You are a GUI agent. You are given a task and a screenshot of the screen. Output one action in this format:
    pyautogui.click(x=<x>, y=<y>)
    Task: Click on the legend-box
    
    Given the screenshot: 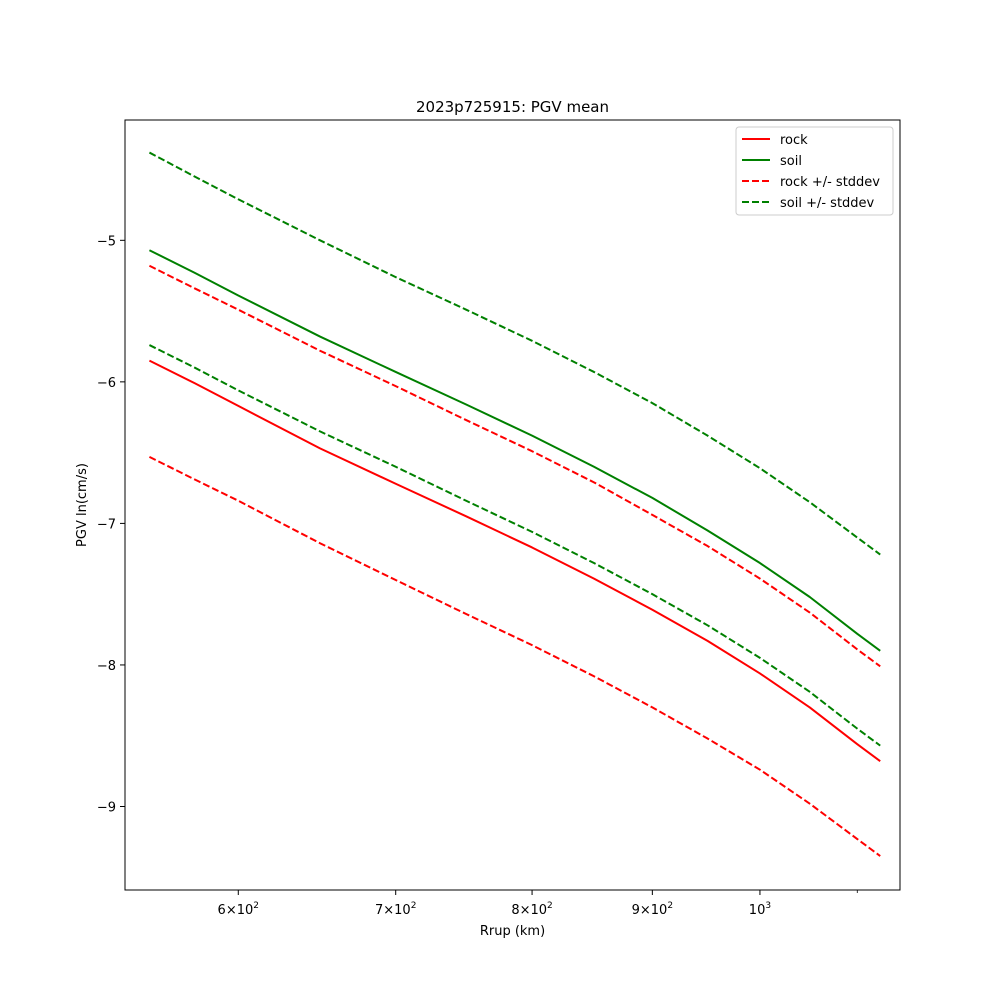 What is the action you would take?
    pyautogui.click(x=814, y=171)
    